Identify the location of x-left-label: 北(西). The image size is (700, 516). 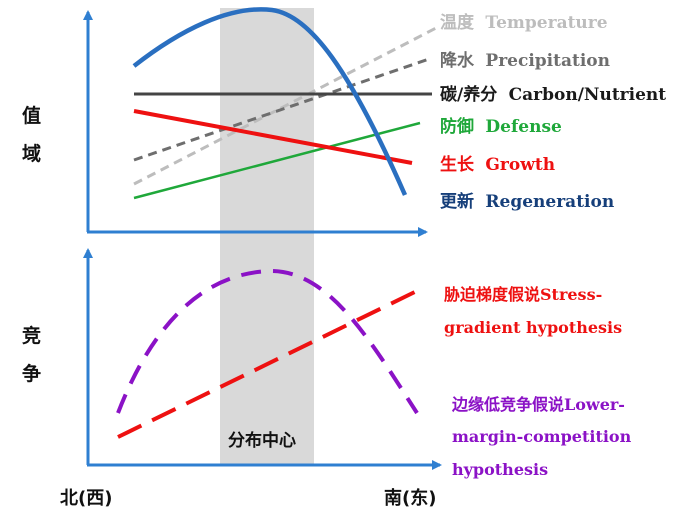
(86, 498).